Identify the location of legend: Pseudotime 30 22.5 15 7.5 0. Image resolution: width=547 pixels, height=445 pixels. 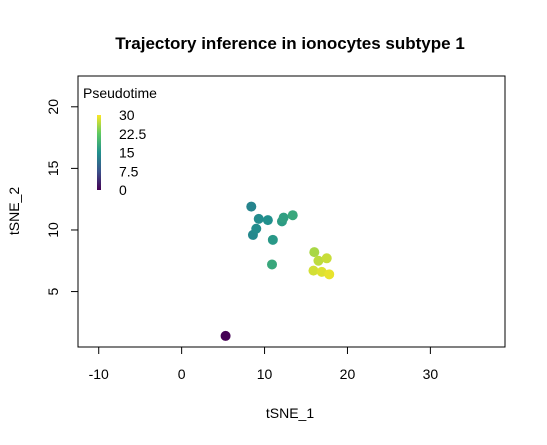
(120, 141).